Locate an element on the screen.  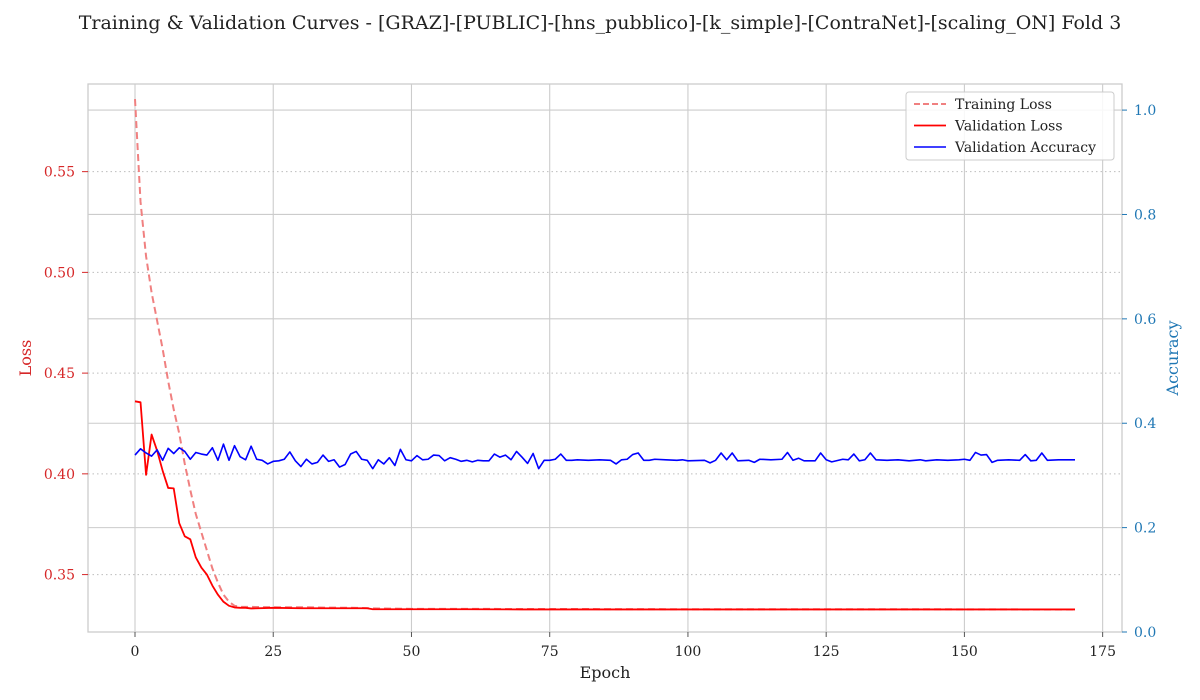
left-tick-label: 0.45 is located at coordinates (59, 374).